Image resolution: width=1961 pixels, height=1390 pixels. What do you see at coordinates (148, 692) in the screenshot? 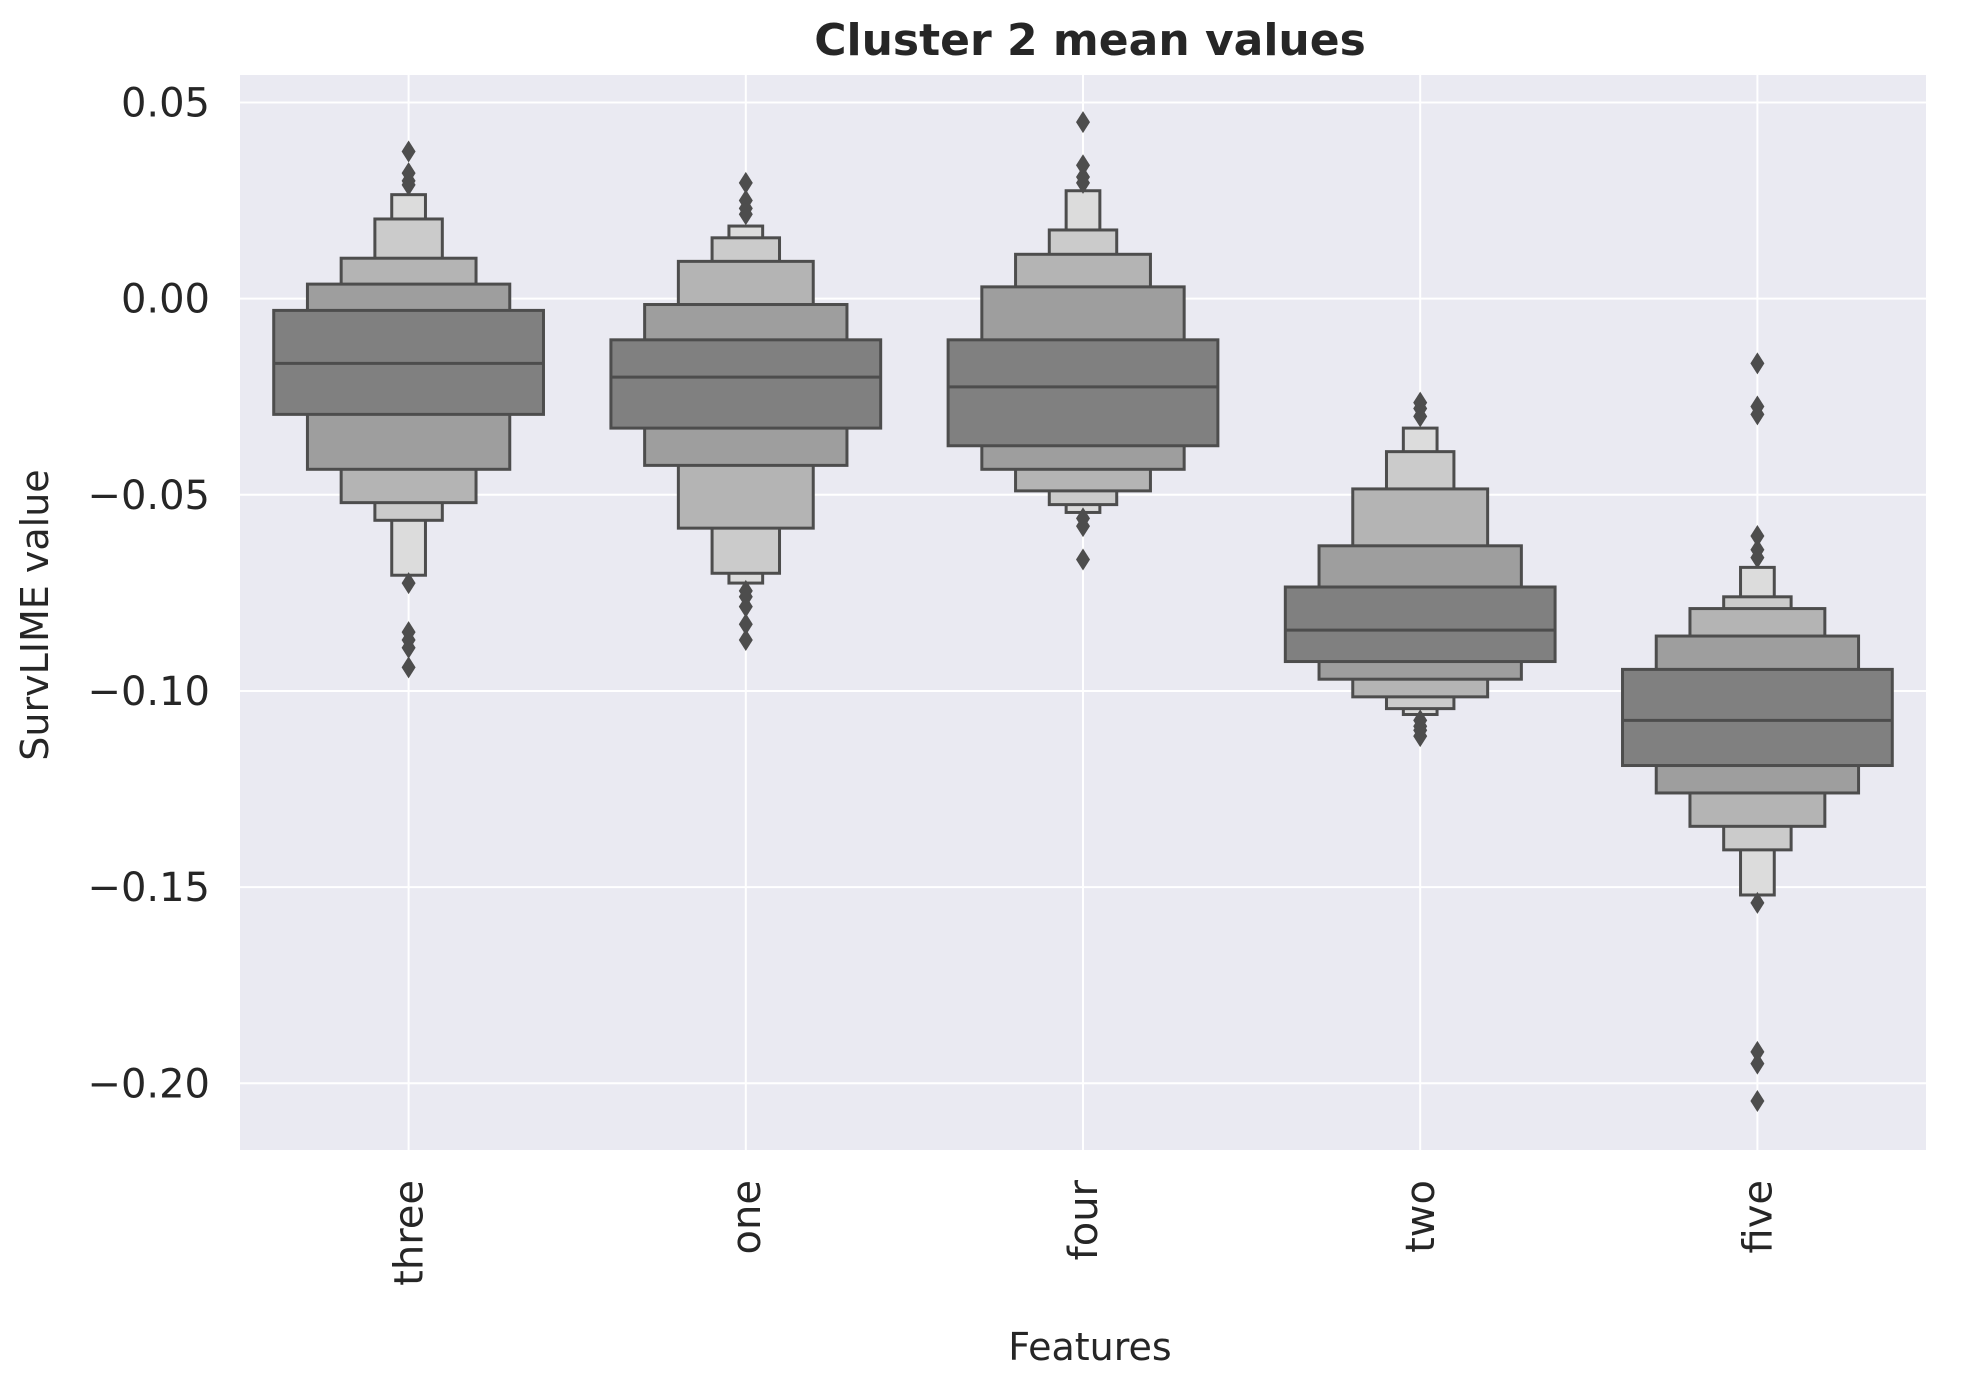
I see `y-tick-label: −0.10` at bounding box center [148, 692].